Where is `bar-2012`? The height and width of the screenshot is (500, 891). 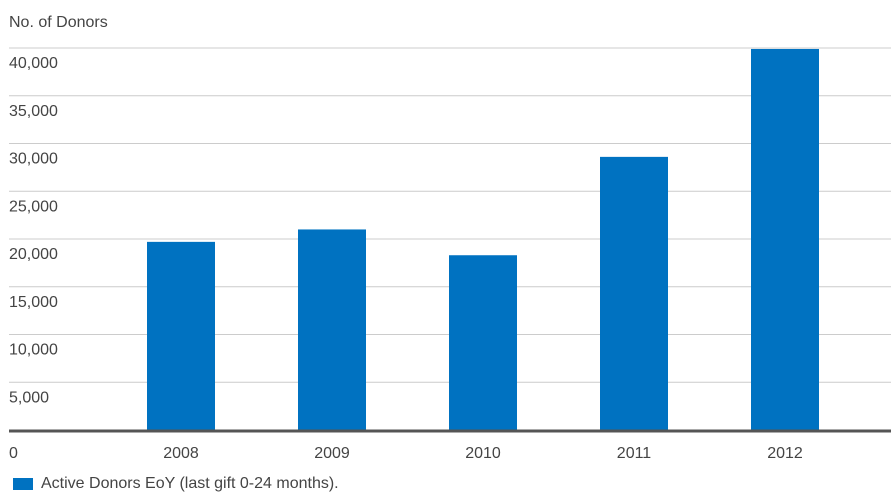 bar-2012 is located at coordinates (785, 239).